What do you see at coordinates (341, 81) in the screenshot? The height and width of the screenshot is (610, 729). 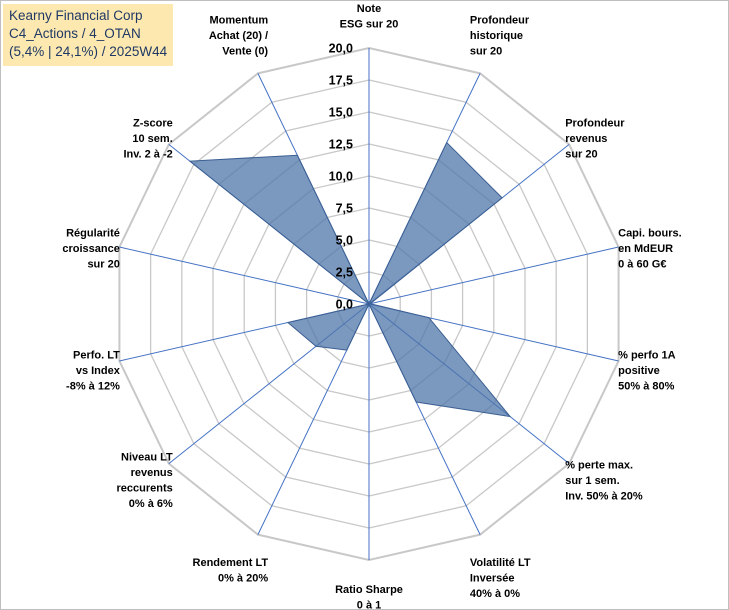 I see `tick-label: 17,5` at bounding box center [341, 81].